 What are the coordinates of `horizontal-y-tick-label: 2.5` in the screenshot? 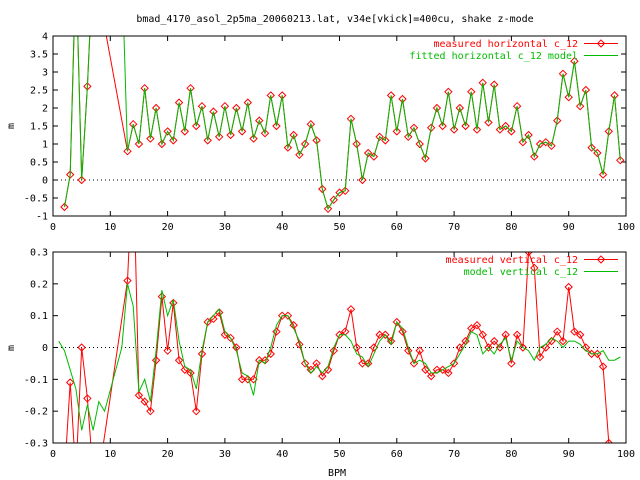 It's located at (39, 91).